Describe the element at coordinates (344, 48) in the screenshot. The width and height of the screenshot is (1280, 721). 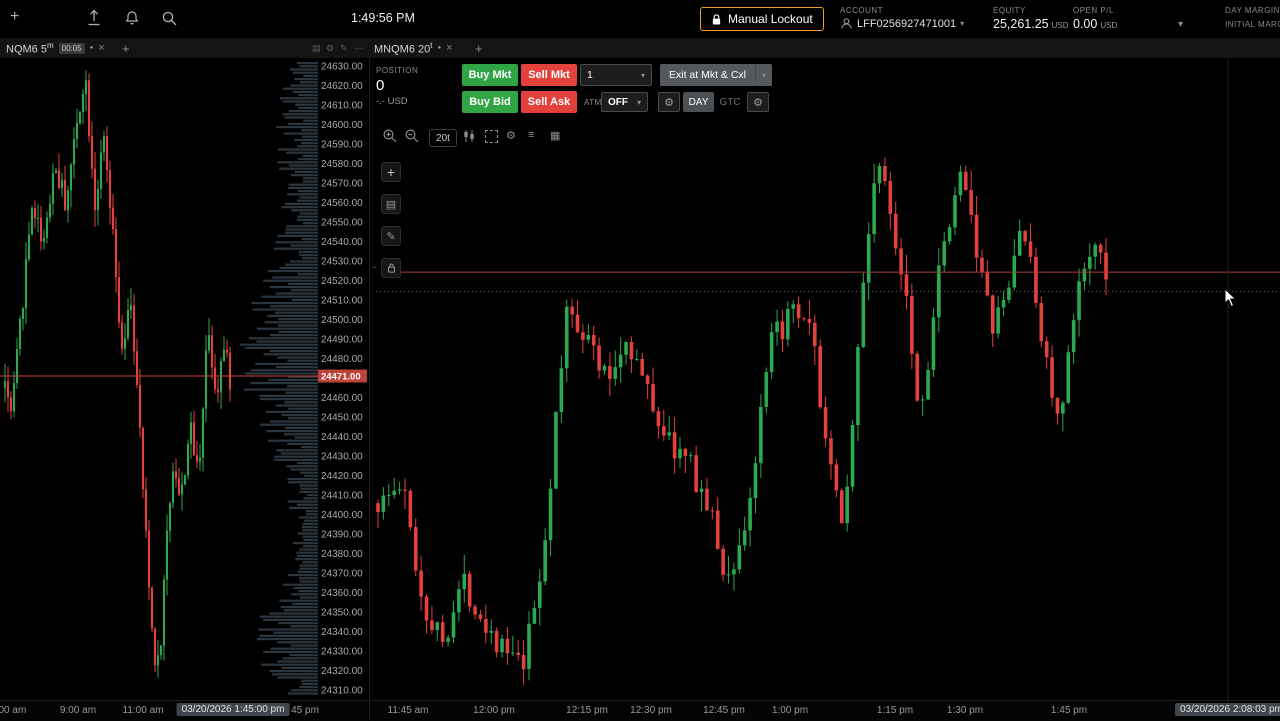
I see `window-edit-icon: ✎` at that location.